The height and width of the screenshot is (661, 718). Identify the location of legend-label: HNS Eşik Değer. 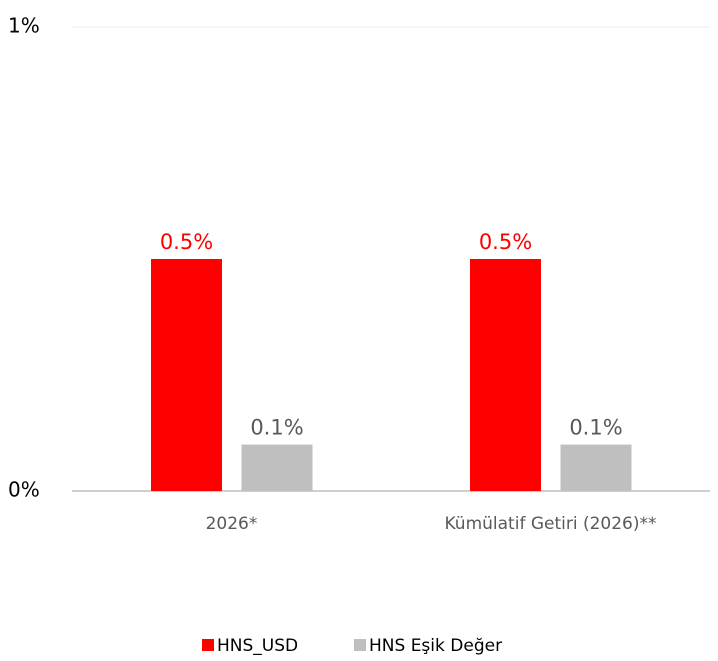
(435, 646).